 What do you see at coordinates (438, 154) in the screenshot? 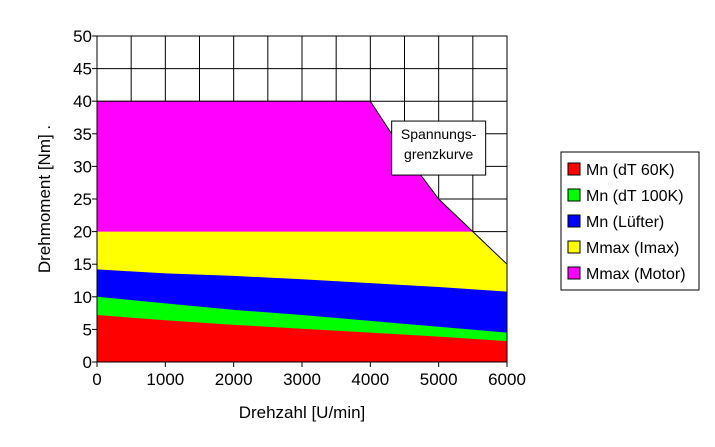
I see `annotation-label: grenzkurve` at bounding box center [438, 154].